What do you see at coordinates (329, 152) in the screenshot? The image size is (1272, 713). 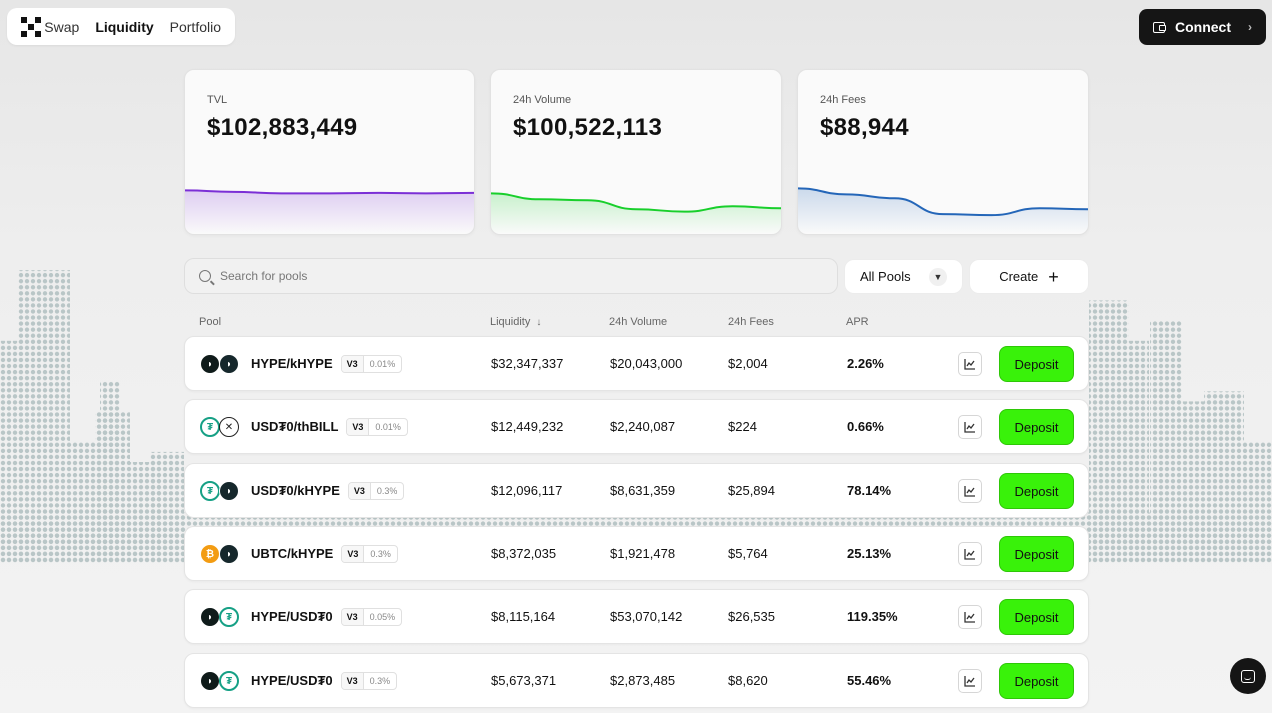 I see `tvl-card: TVL $102,883,449` at bounding box center [329, 152].